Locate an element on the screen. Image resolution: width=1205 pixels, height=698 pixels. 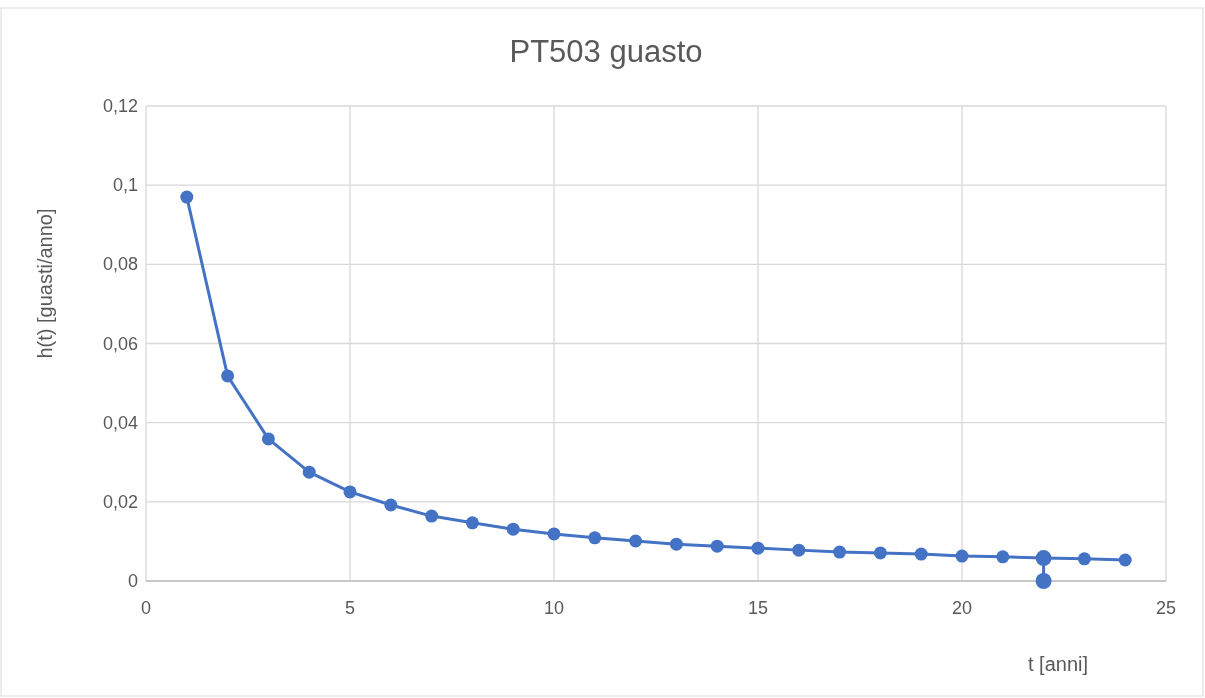
x-tick-label: 25 is located at coordinates (1166, 608).